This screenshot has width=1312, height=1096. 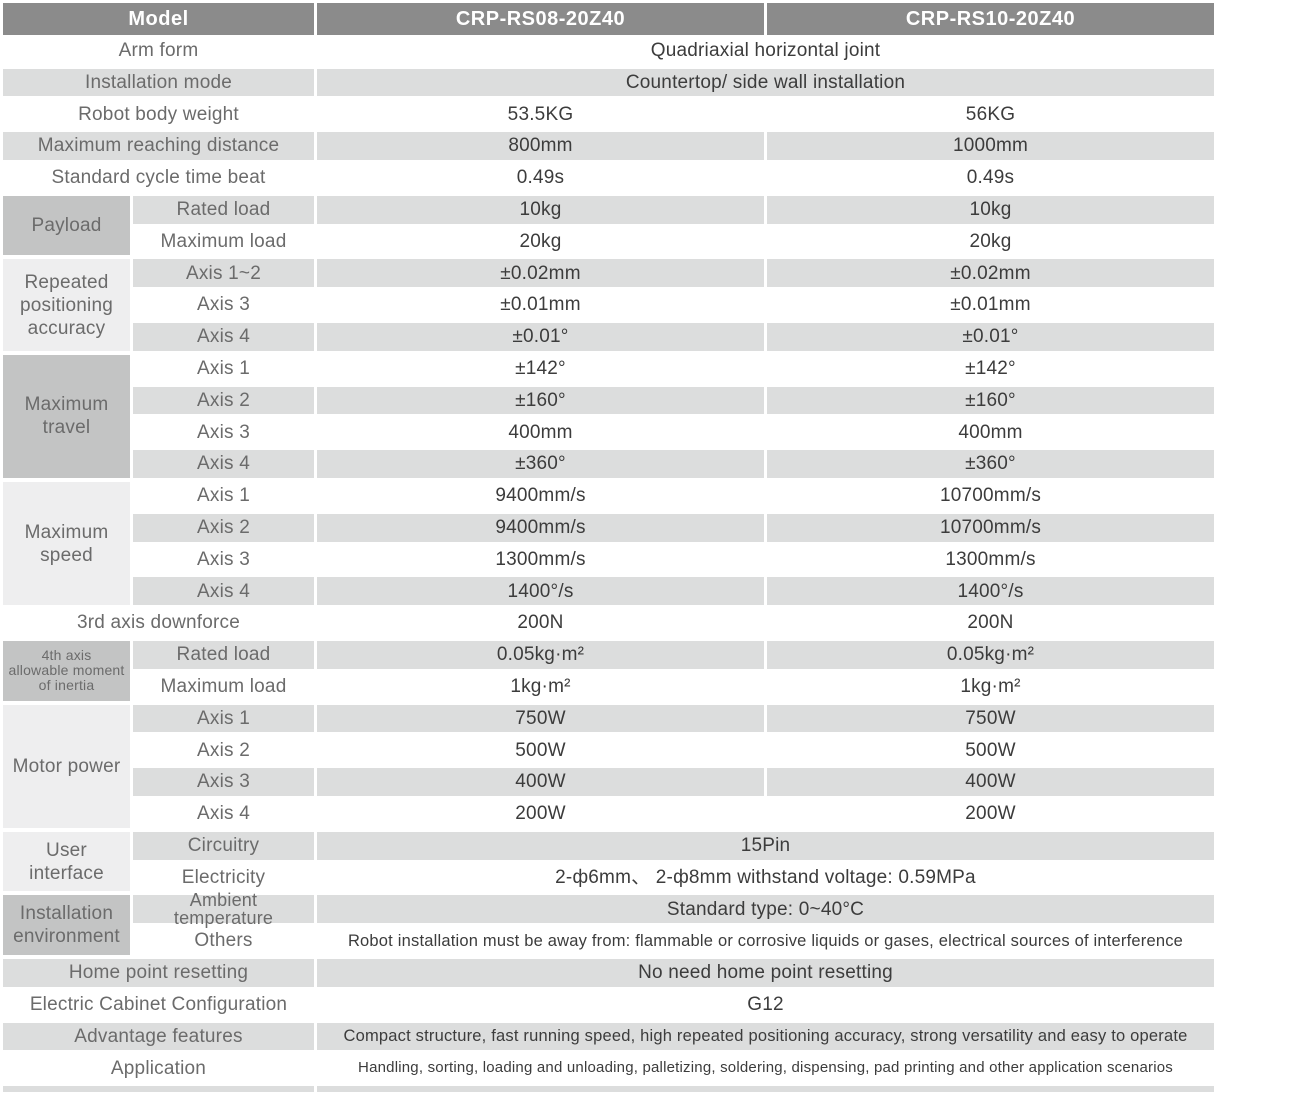 What do you see at coordinates (990, 750) in the screenshot?
I see `cell-value-model-2: 500W` at bounding box center [990, 750].